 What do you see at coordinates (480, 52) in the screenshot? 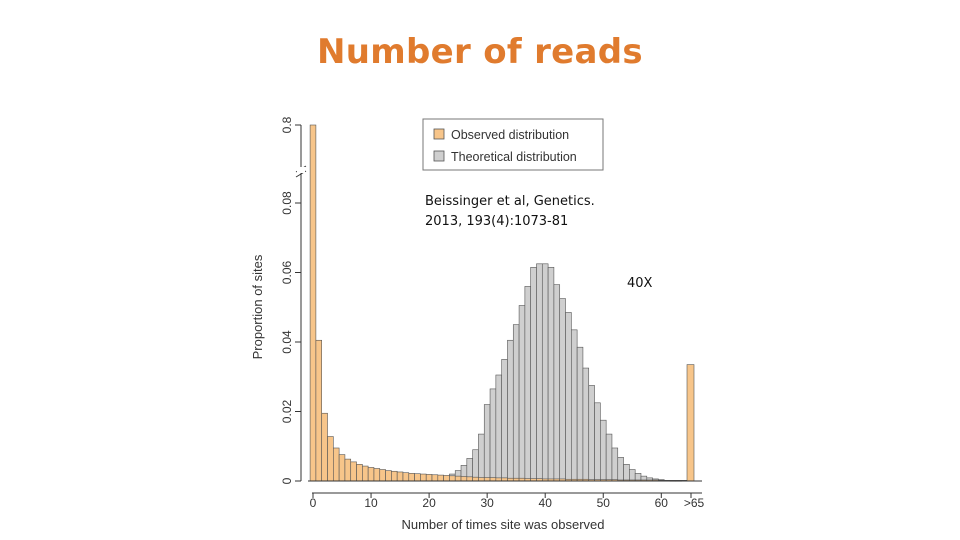
I see `slide-title: Number of reads` at bounding box center [480, 52].